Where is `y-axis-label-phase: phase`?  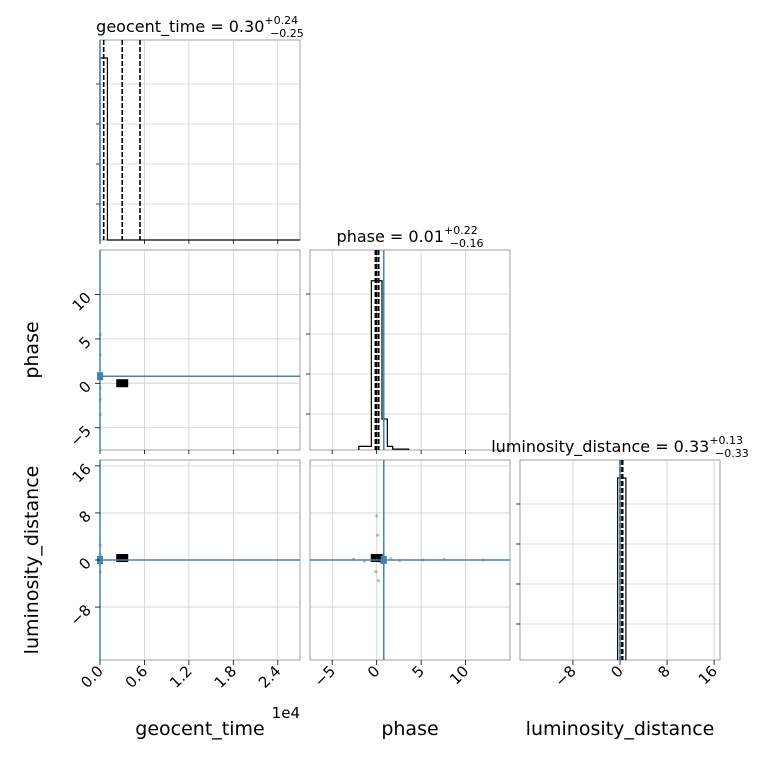 y-axis-label-phase: phase is located at coordinates (32, 349).